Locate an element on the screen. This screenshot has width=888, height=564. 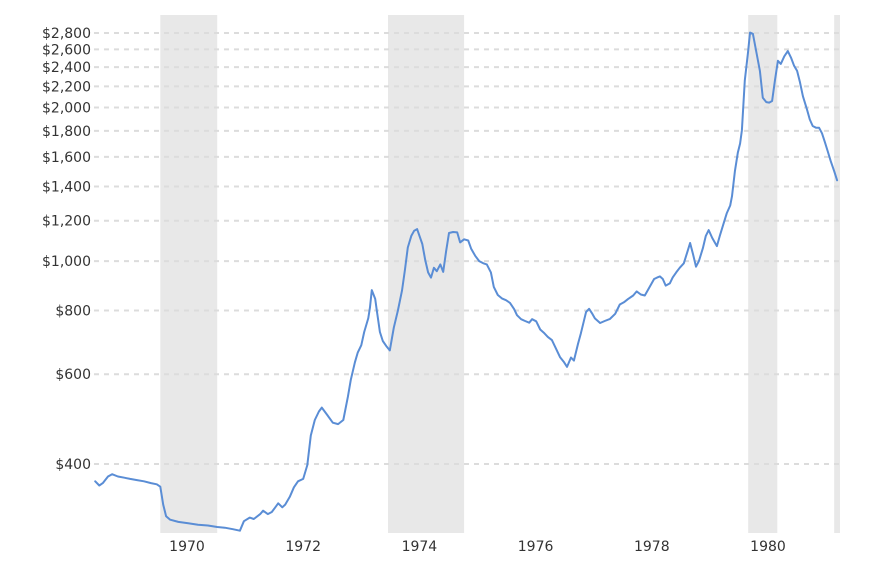
x-axis-tick-label: 1980 is located at coordinates (768, 547).